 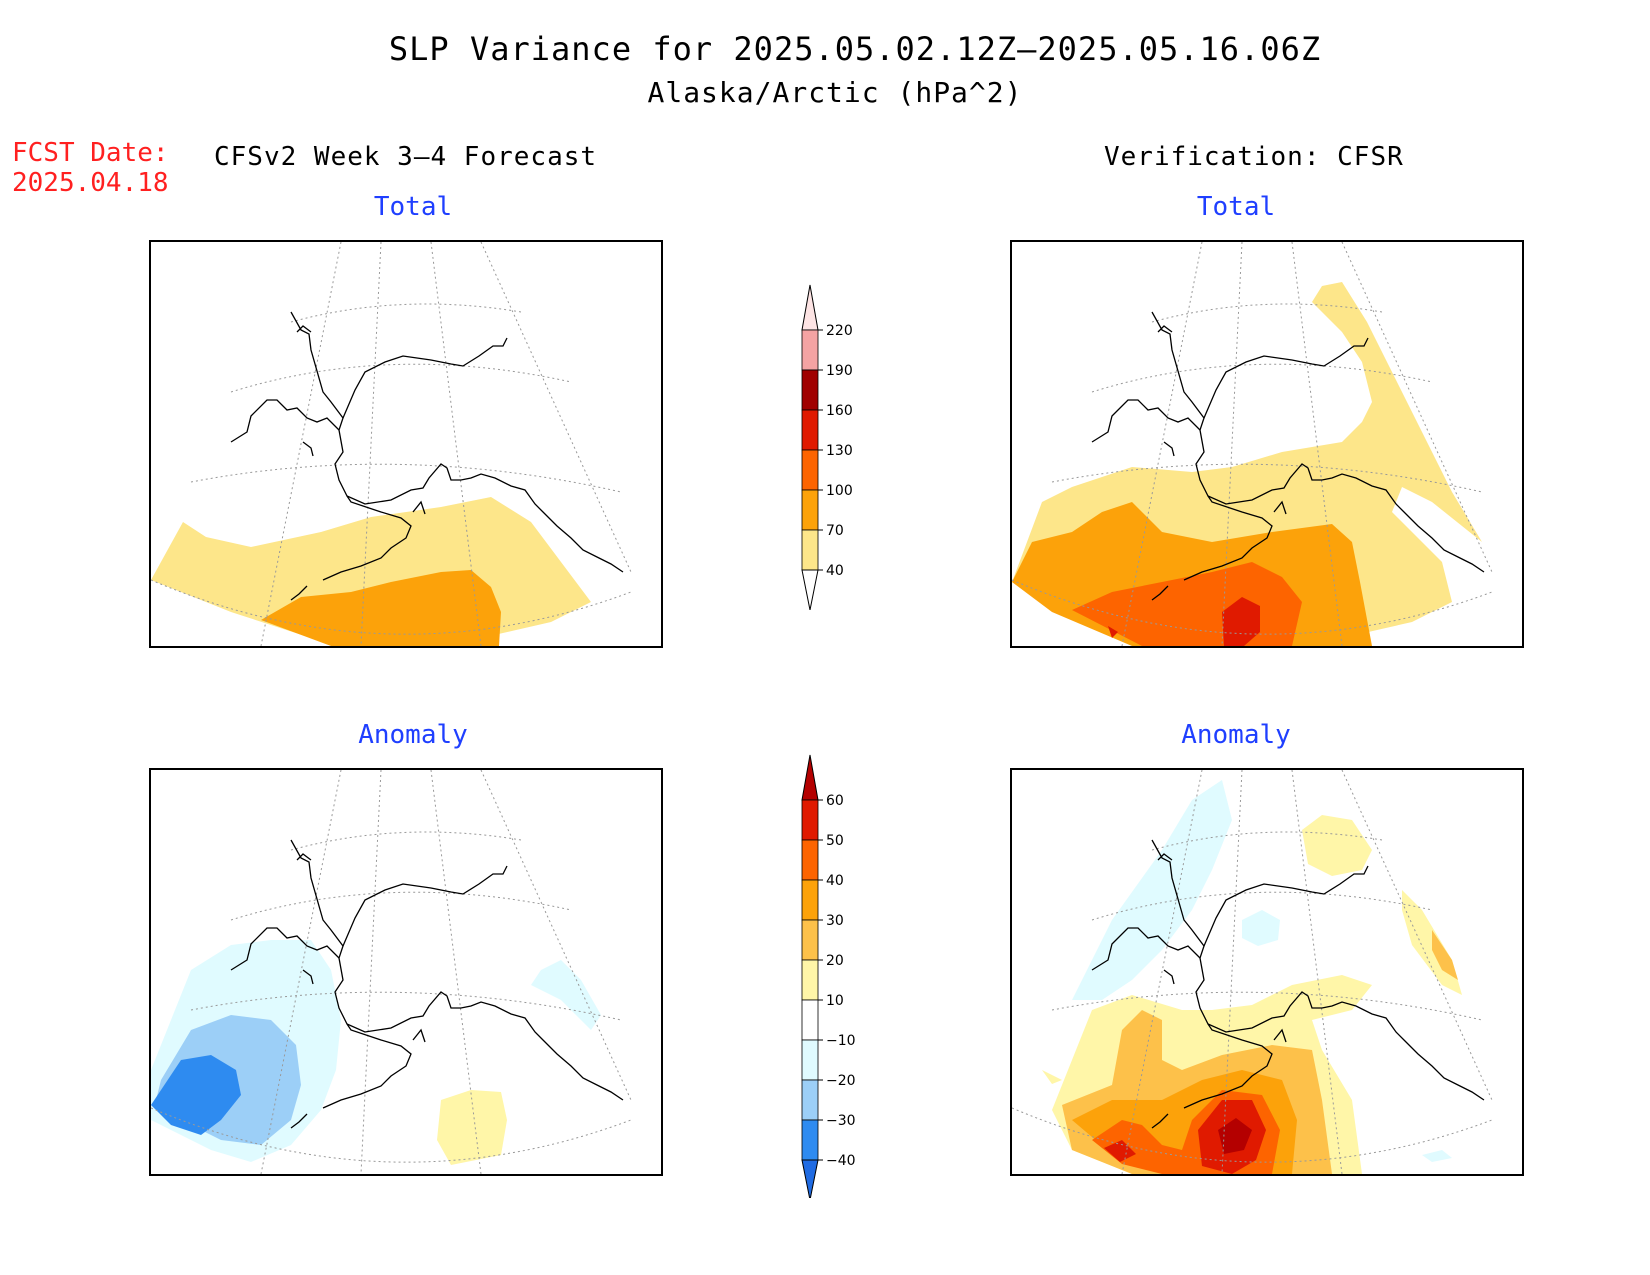 I want to click on colorbar-tick-label: 10, so click(x=835, y=1001).